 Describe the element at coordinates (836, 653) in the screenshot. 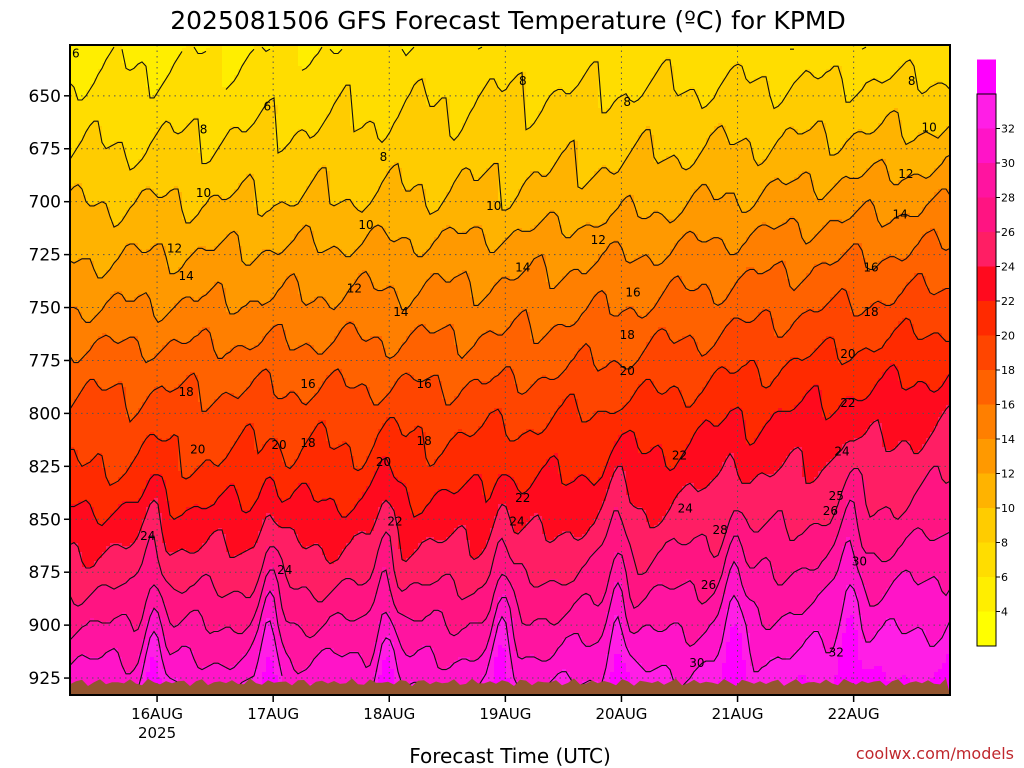

I see `contour-label: 32` at that location.